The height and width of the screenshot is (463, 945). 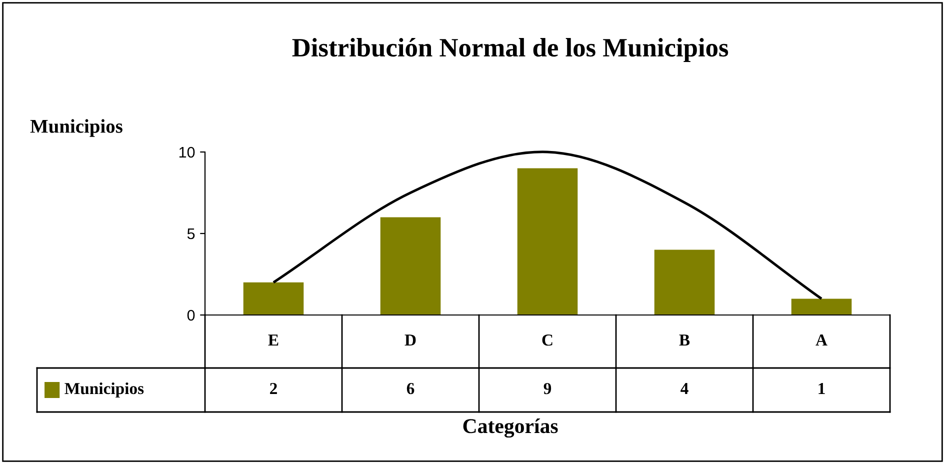 I want to click on data-label: 6, so click(x=410, y=388).